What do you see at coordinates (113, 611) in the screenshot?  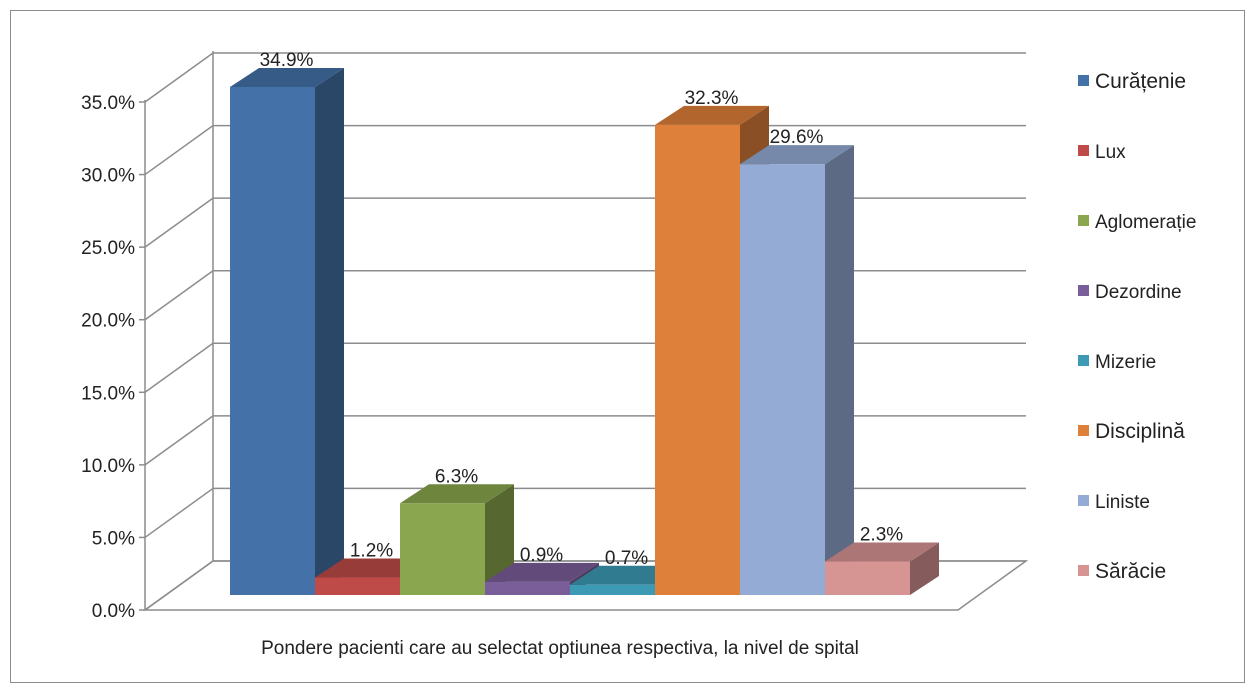 I see `y-tick-label: 0.0%` at bounding box center [113, 611].